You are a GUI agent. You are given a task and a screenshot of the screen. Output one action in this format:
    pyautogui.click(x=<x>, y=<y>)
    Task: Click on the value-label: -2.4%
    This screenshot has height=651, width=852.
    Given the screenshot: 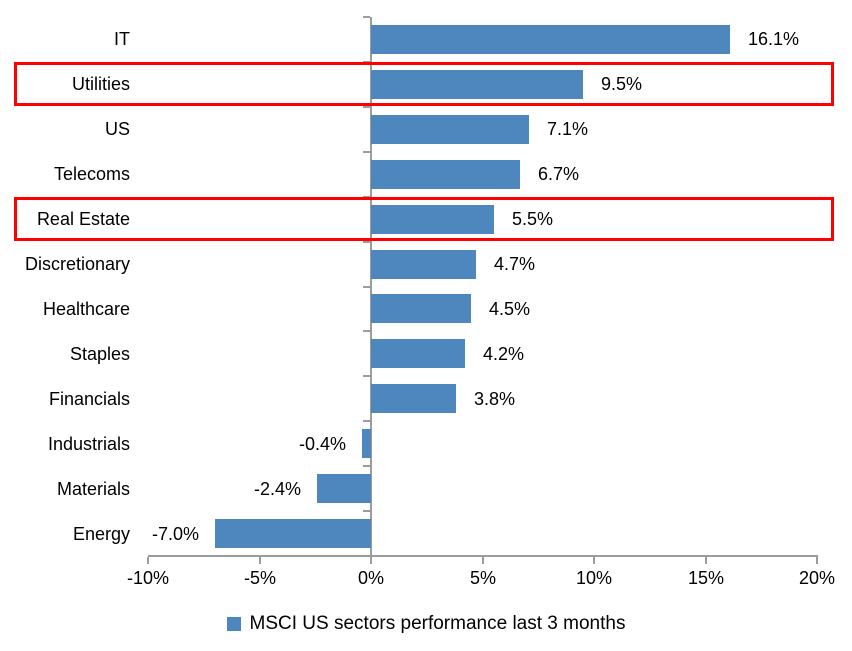 What is the action you would take?
    pyautogui.click(x=277, y=489)
    